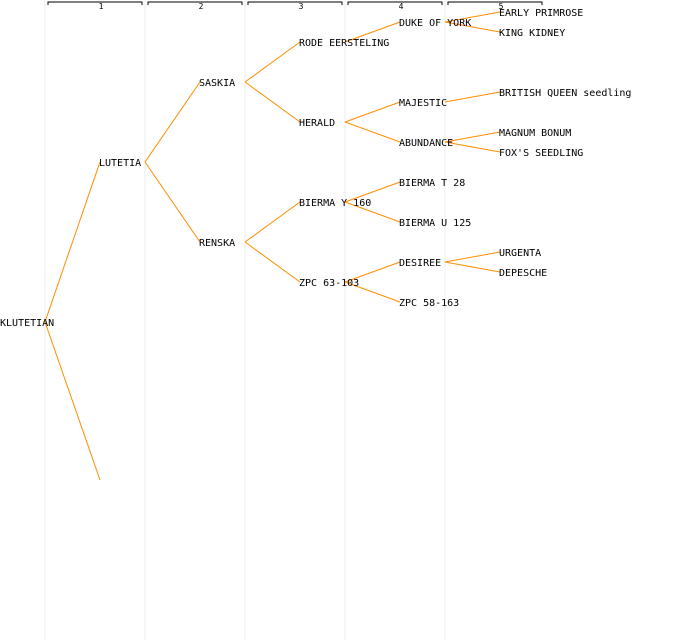 The image size is (700, 640). I want to click on node-urgenta: URGENTA, so click(520, 253).